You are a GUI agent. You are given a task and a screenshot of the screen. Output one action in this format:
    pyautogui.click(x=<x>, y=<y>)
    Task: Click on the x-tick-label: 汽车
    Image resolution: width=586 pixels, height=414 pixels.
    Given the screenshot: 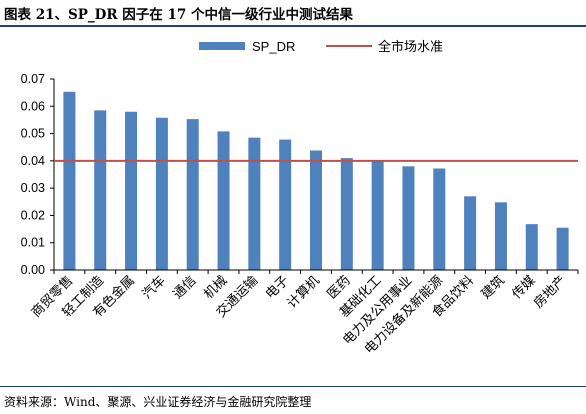 What is the action you would take?
    pyautogui.click(x=154, y=288)
    